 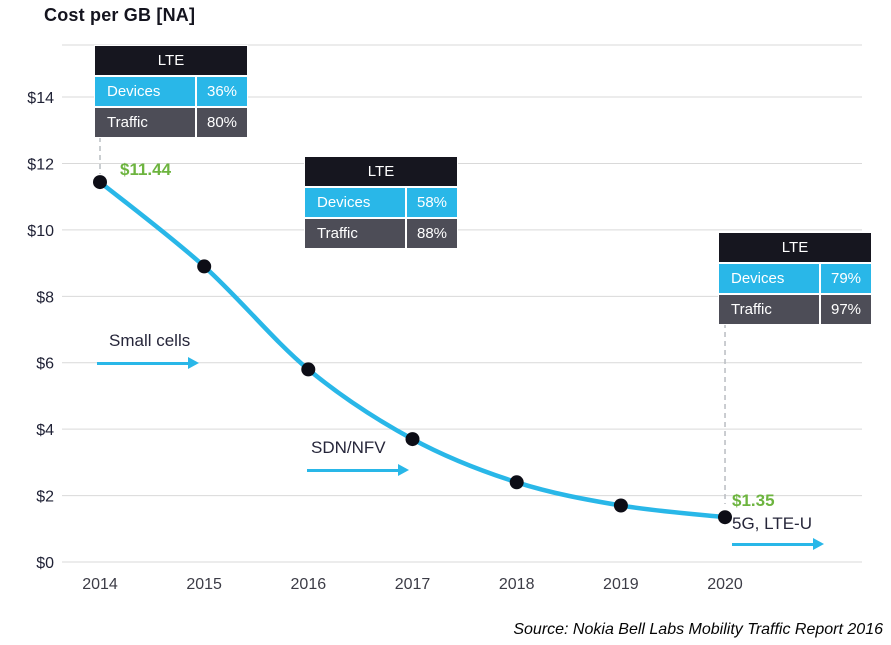 I want to click on annotation-sdn-nfv: SDN/NFV, so click(x=358, y=457).